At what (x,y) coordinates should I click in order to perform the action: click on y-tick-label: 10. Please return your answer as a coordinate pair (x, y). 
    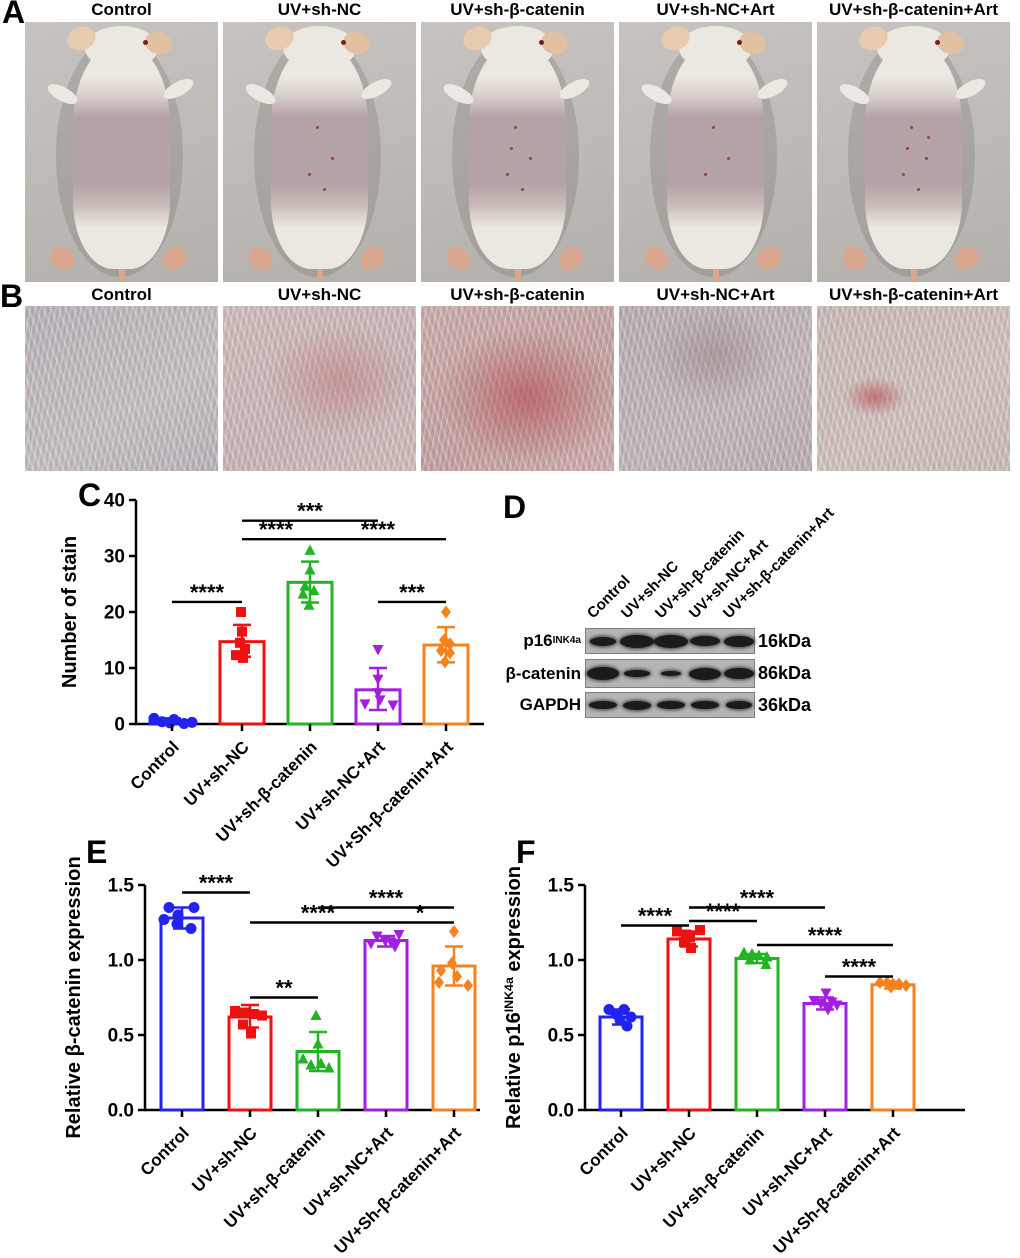
    Looking at the image, I should click on (114, 669).